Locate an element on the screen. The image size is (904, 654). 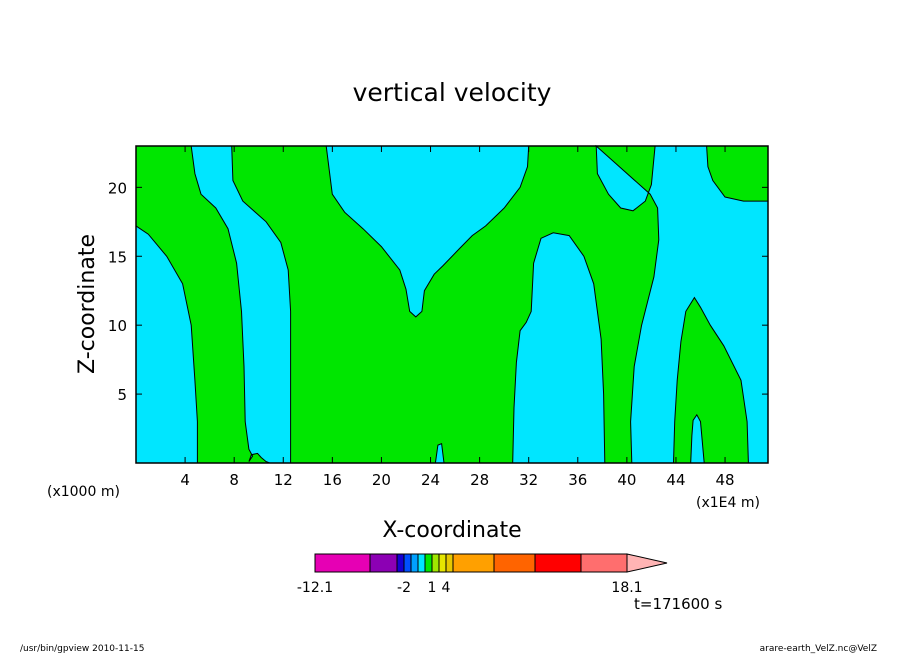
colorbar is located at coordinates (491, 563).